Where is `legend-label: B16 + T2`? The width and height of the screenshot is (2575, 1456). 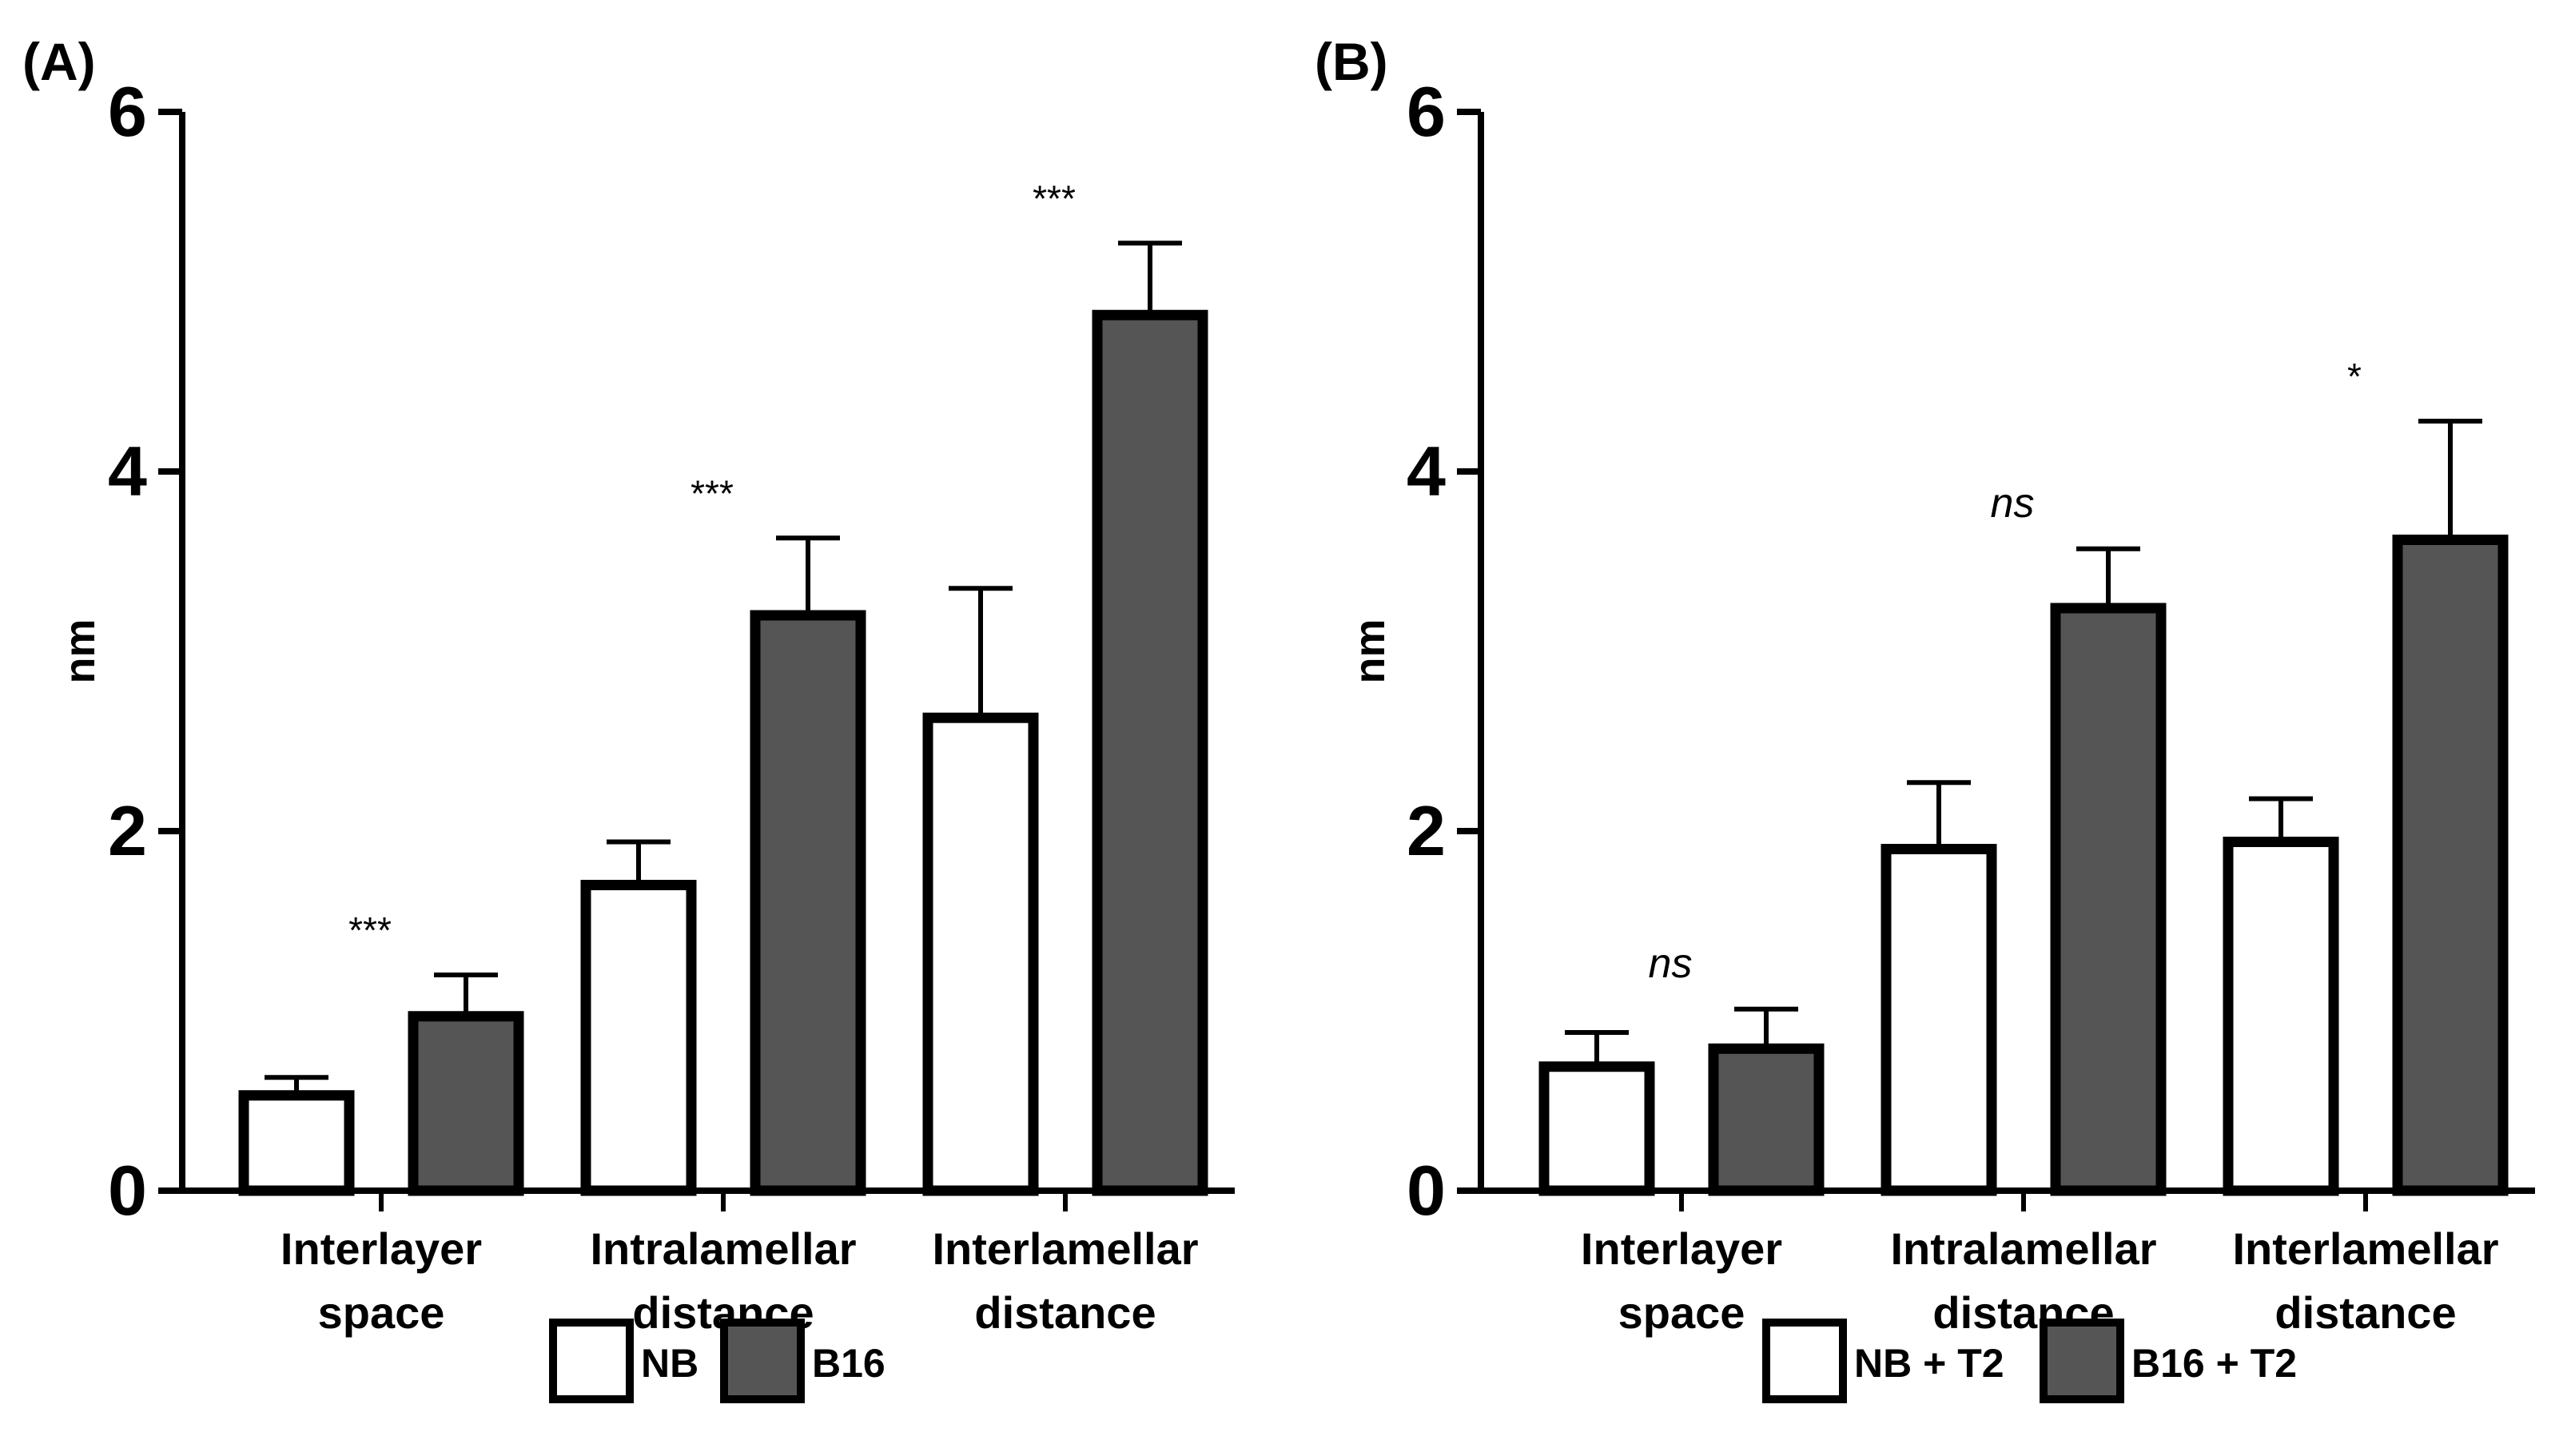
legend-label: B16 + T2 is located at coordinates (2214, 1363).